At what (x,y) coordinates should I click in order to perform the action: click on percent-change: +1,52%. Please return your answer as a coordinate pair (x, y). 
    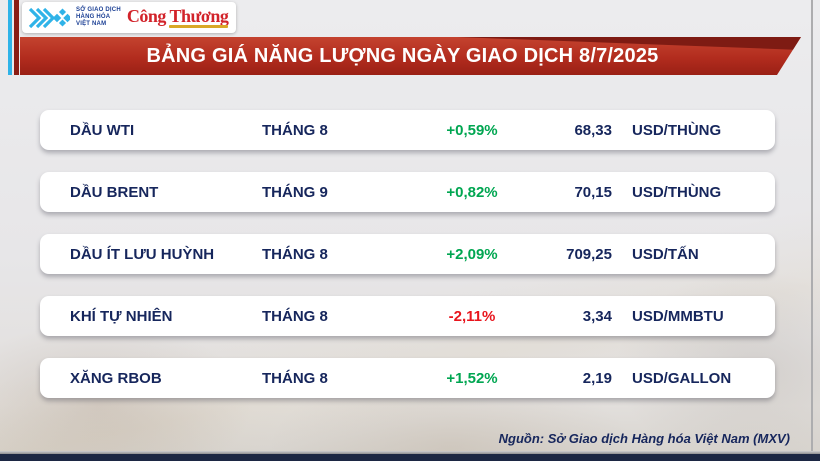
    Looking at the image, I should click on (472, 378).